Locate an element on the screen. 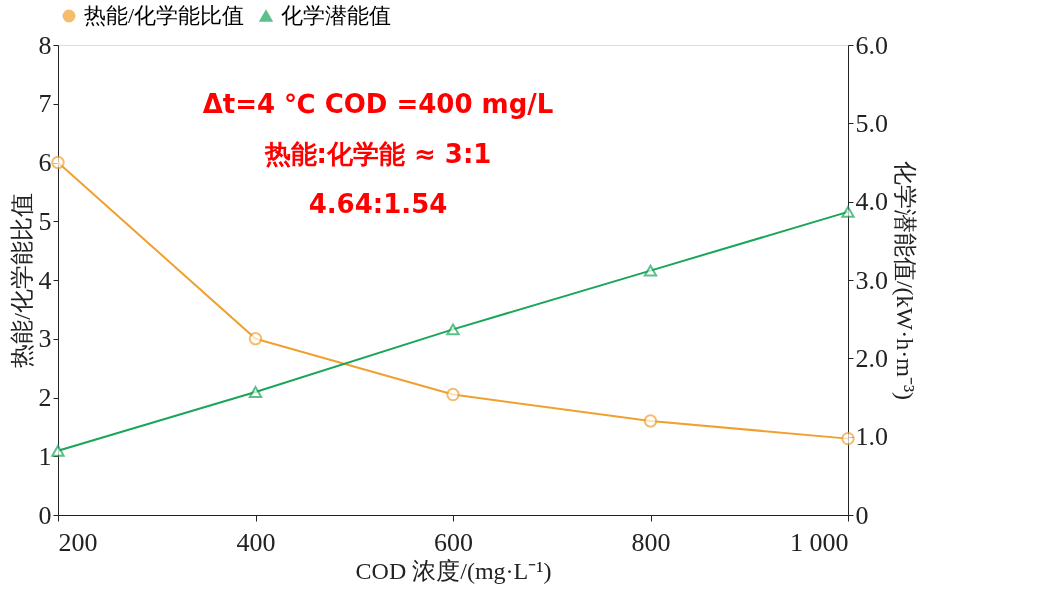 This screenshot has height=599, width=1043. y2-tick-label: 2.0 is located at coordinates (871, 358).